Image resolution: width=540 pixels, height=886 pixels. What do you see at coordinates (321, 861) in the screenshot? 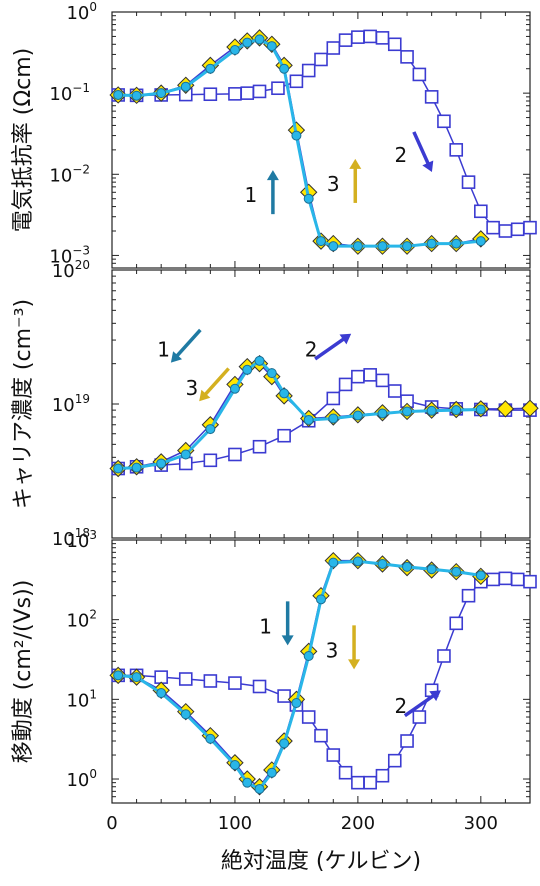
I see `x-axis-label: 絶対温度 (ケルビン)` at bounding box center [321, 861].